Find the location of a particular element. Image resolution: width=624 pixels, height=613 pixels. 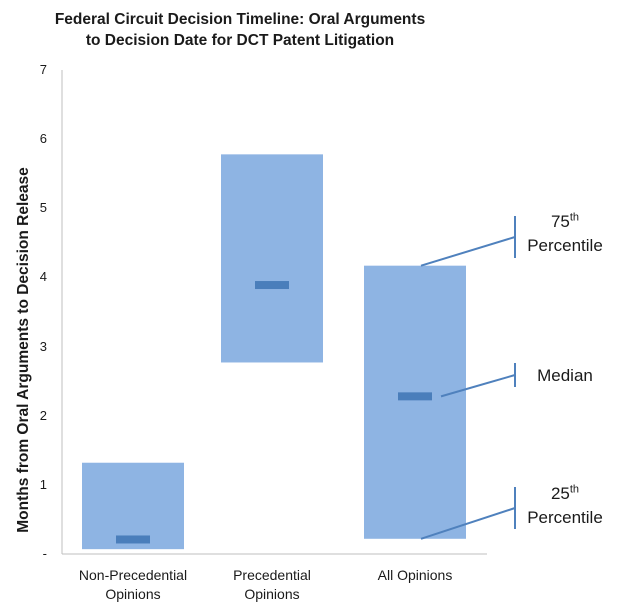

annotation-75-sup: th is located at coordinates (574, 217).